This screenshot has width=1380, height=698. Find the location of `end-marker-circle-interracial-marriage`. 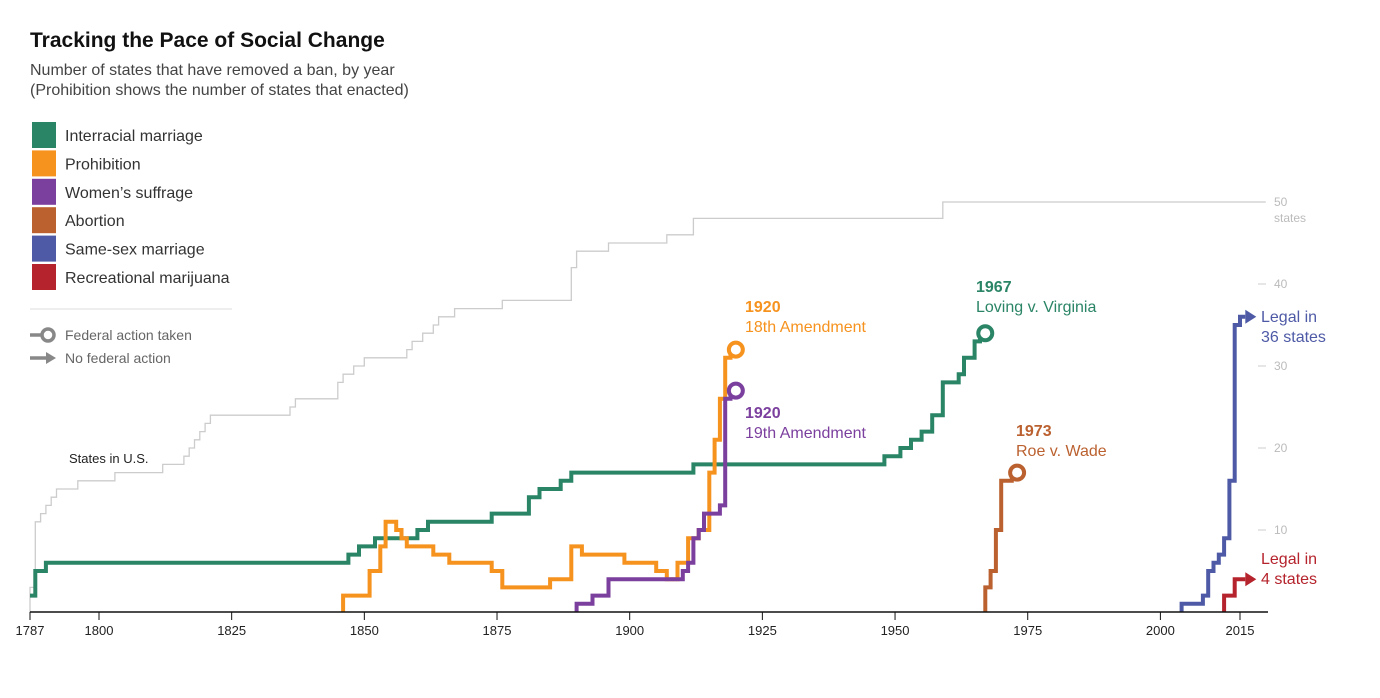

end-marker-circle-interracial-marriage is located at coordinates (985, 333).